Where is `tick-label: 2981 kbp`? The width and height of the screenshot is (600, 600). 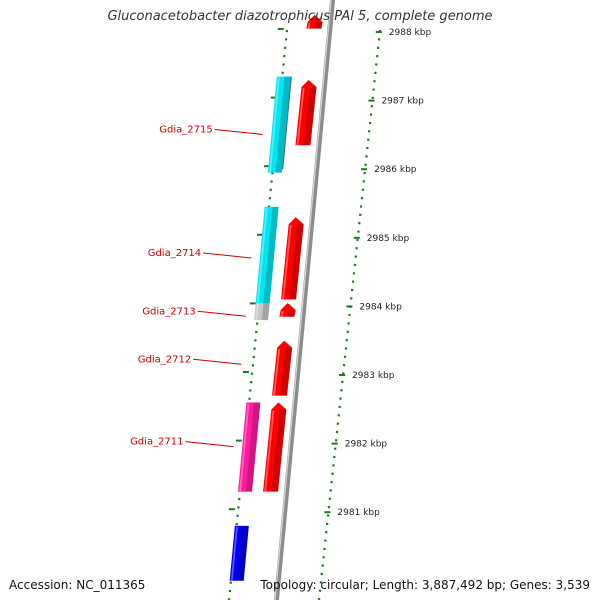 tick-label: 2981 kbp is located at coordinates (358, 513).